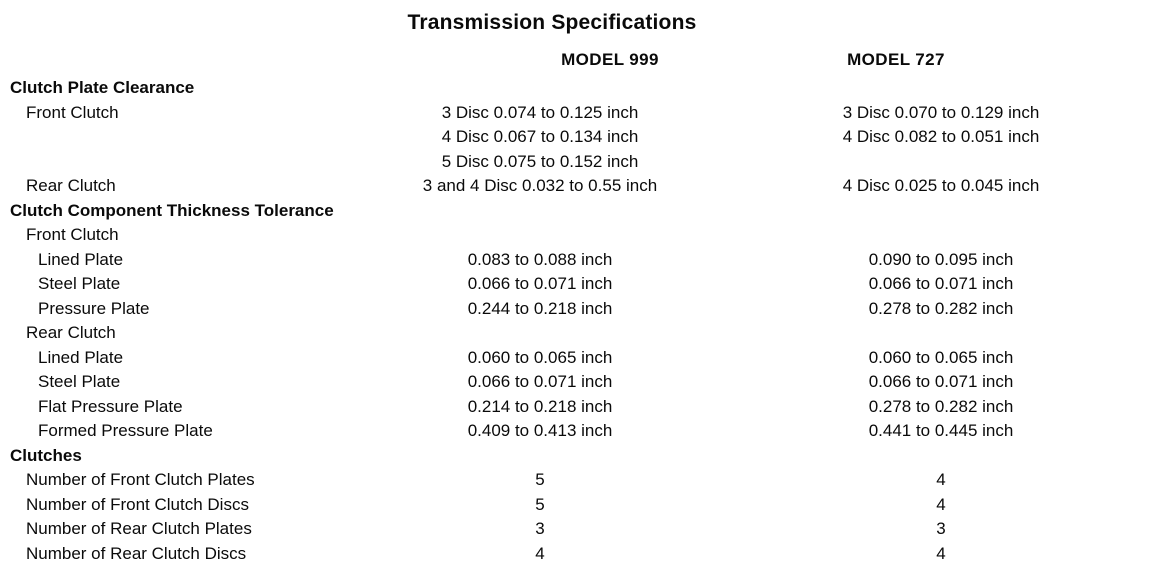 This screenshot has width=1152, height=578. I want to click on model-727-value: 4 Disc 0.025 to 0.045 inch, so click(941, 185).